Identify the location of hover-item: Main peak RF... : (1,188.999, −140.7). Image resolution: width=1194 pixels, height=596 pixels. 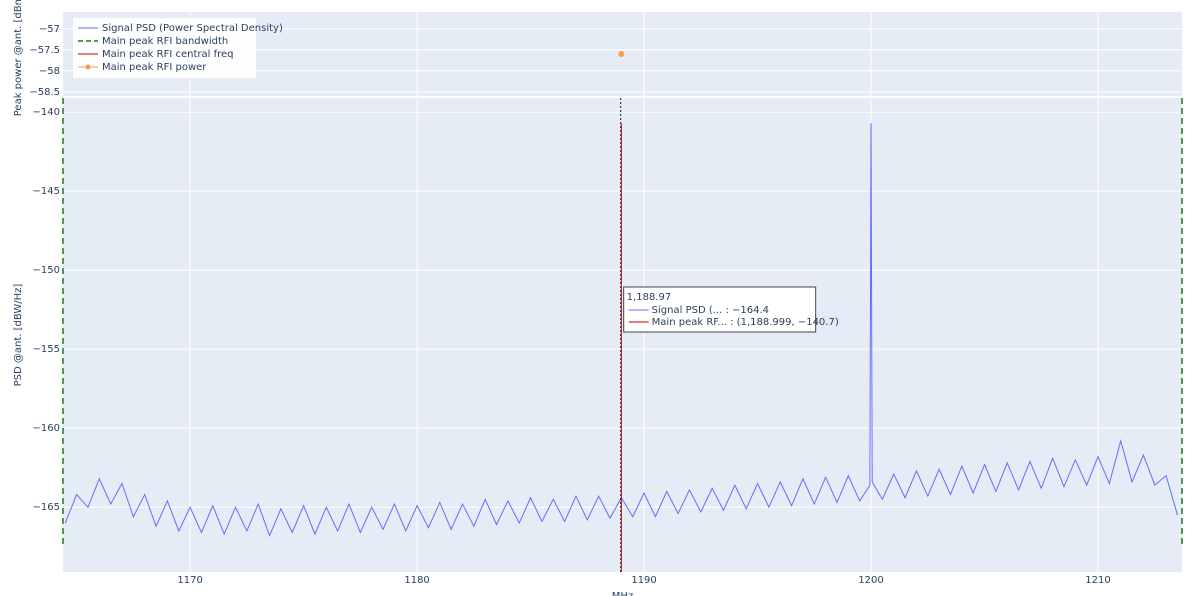
(745, 322).